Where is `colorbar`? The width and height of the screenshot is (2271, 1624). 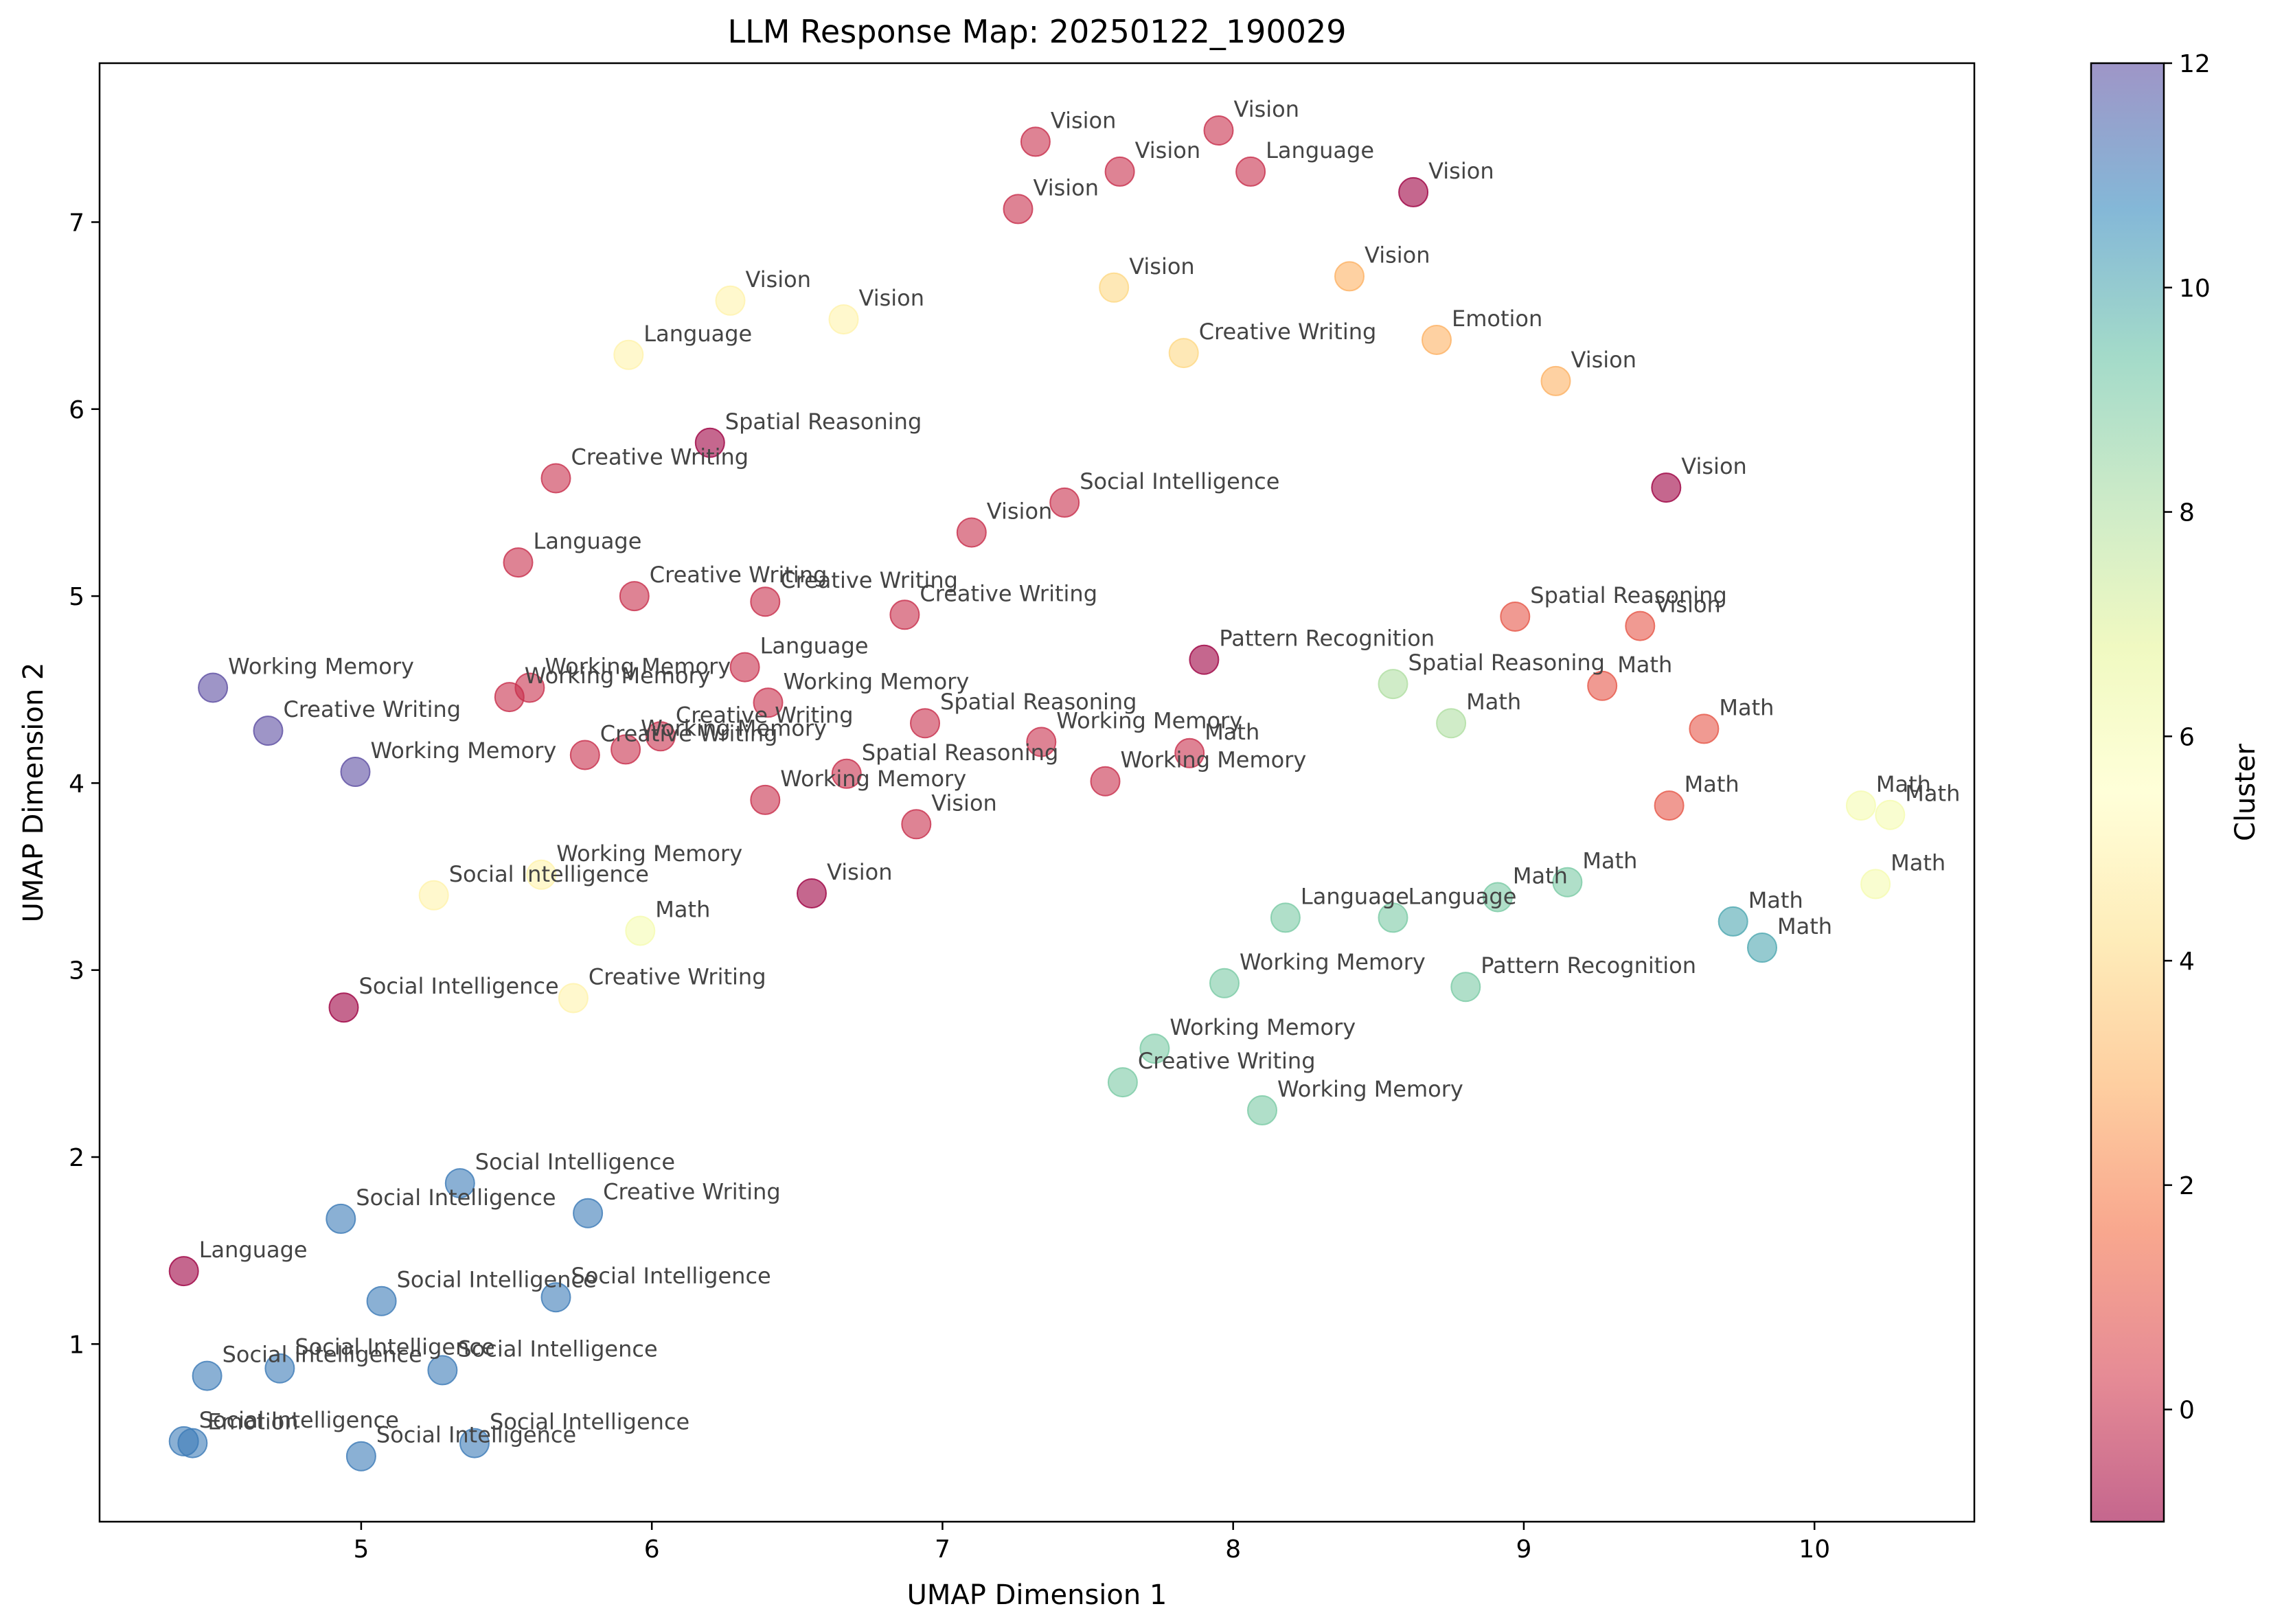
colorbar is located at coordinates (2127, 792).